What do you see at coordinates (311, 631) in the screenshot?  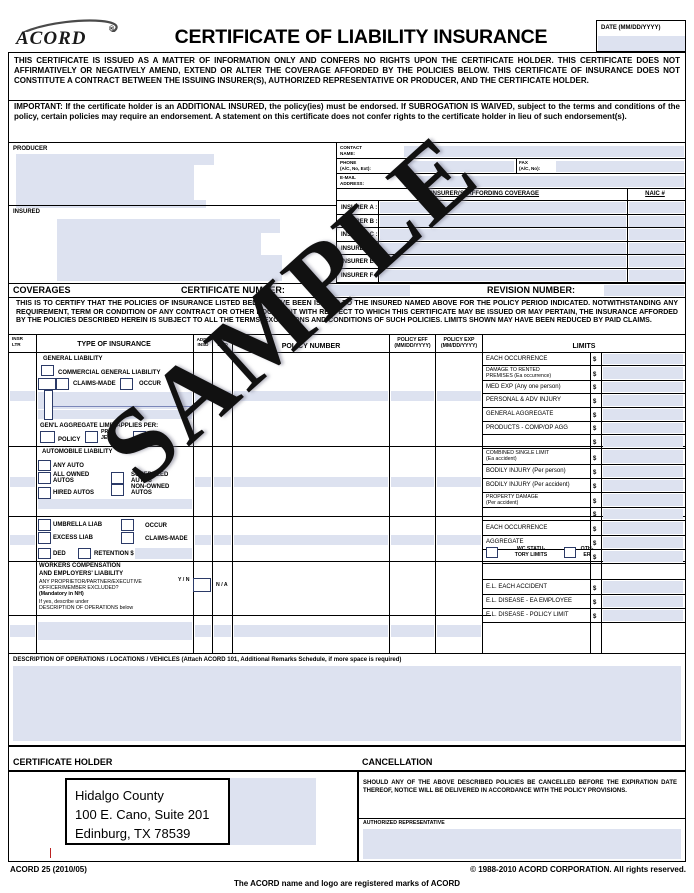 I see `wc-policy-number-input` at bounding box center [311, 631].